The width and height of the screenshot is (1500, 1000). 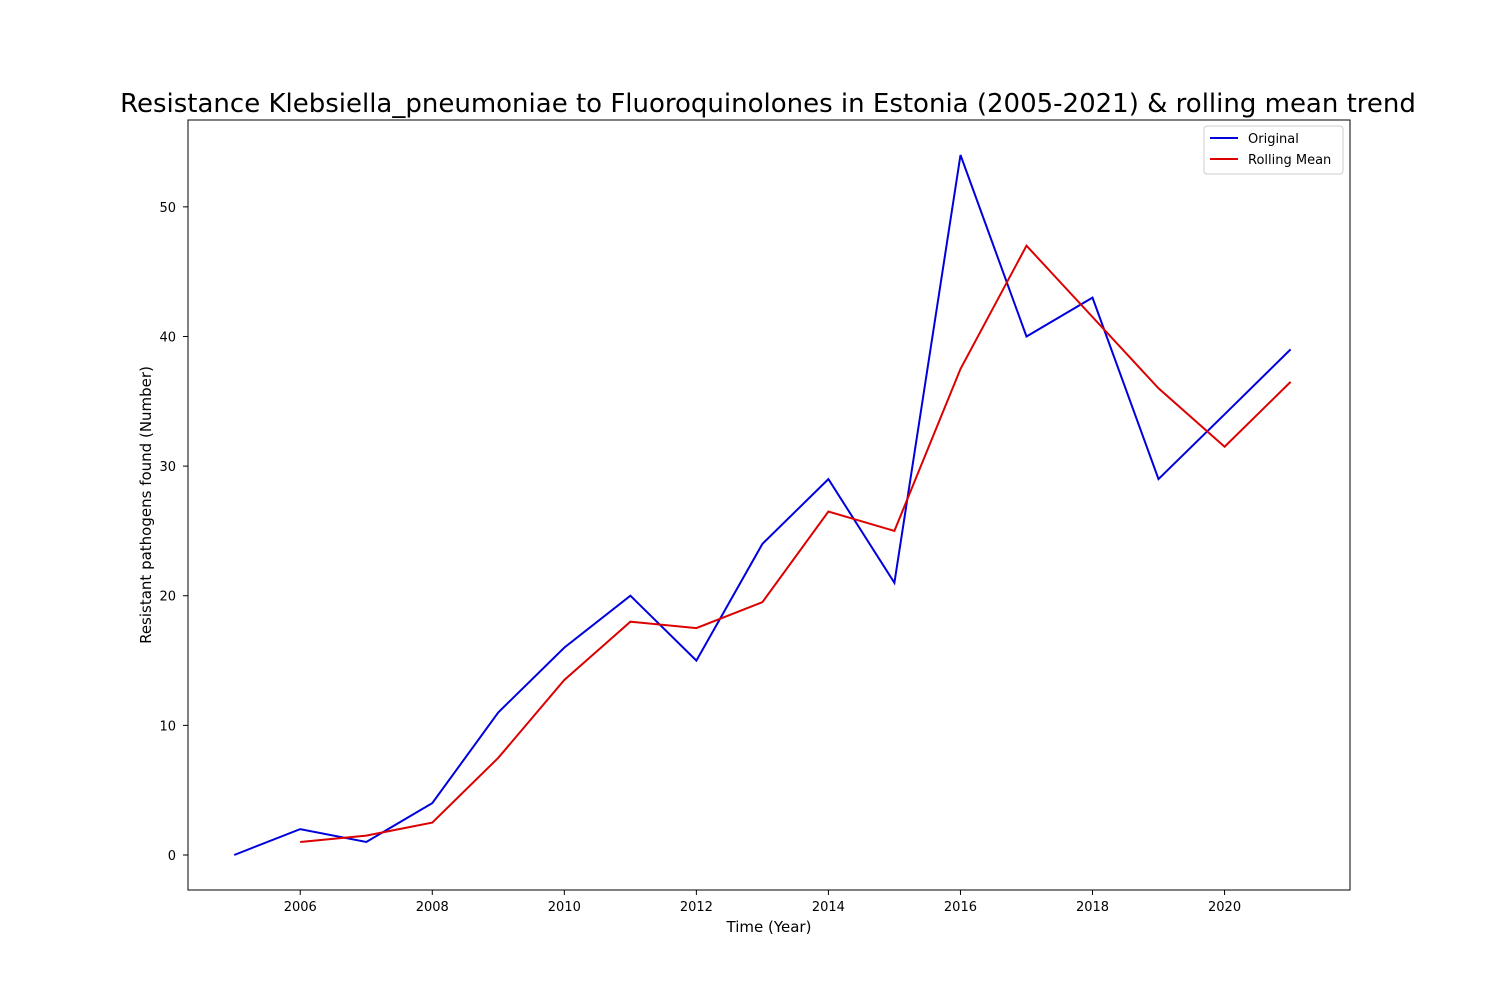 What do you see at coordinates (167, 726) in the screenshot?
I see `y-tick-label-10: 10` at bounding box center [167, 726].